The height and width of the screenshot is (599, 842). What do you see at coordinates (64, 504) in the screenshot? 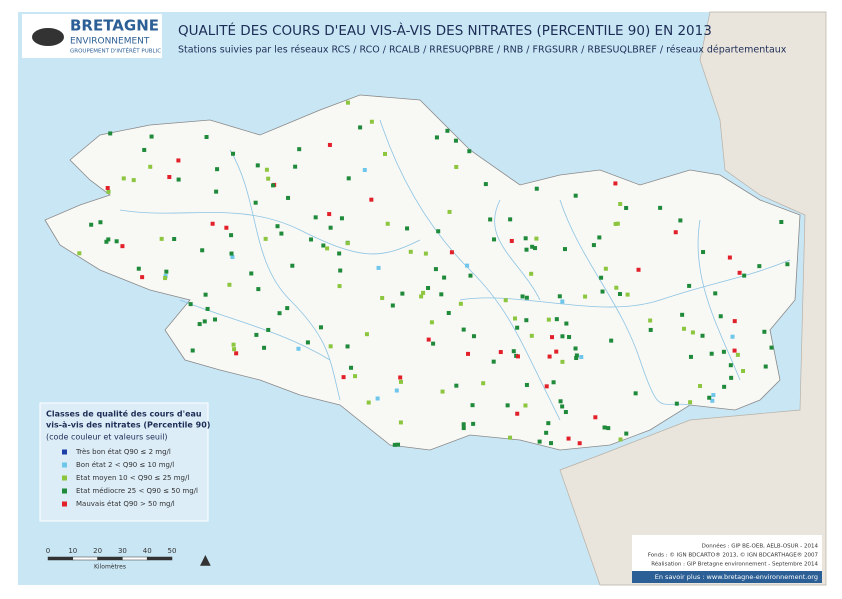
I see `legend-swatch` at bounding box center [64, 504].